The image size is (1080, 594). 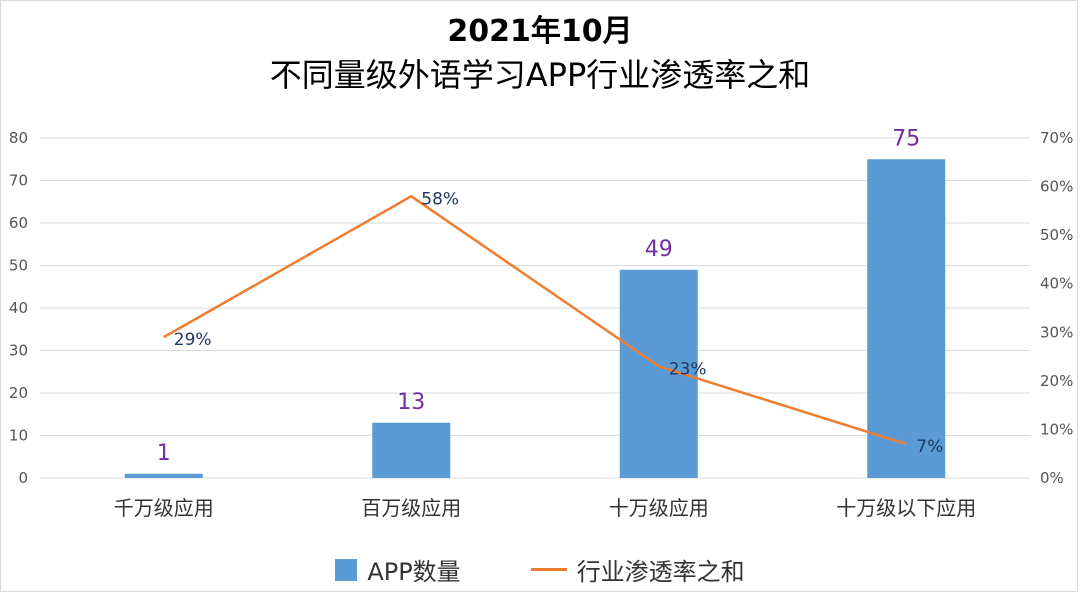 I want to click on legend-item-bar: APP数量, so click(x=398, y=569).